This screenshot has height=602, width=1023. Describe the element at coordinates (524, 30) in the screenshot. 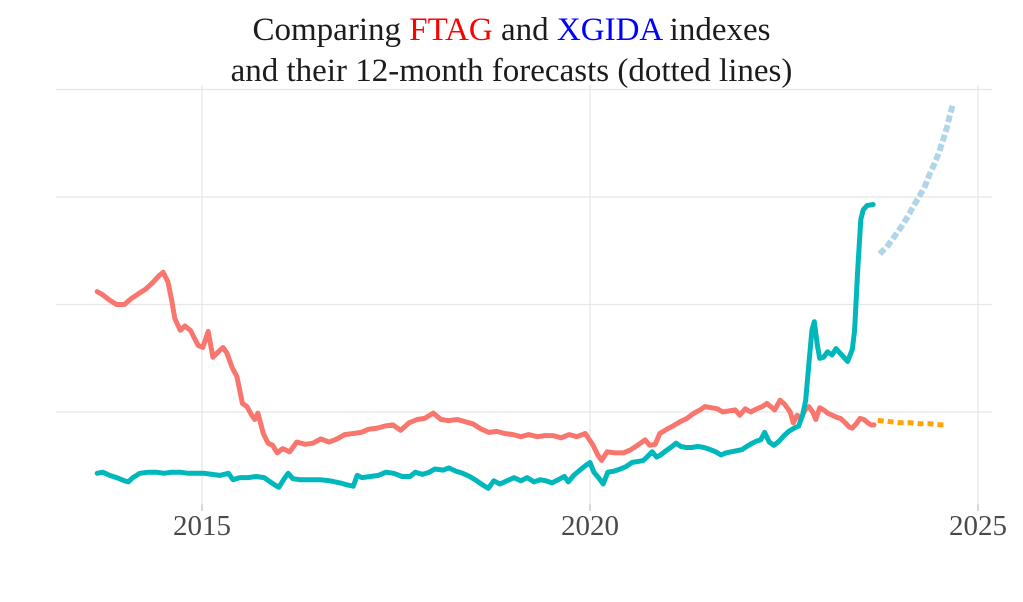

I see `title-text-2: and` at that location.